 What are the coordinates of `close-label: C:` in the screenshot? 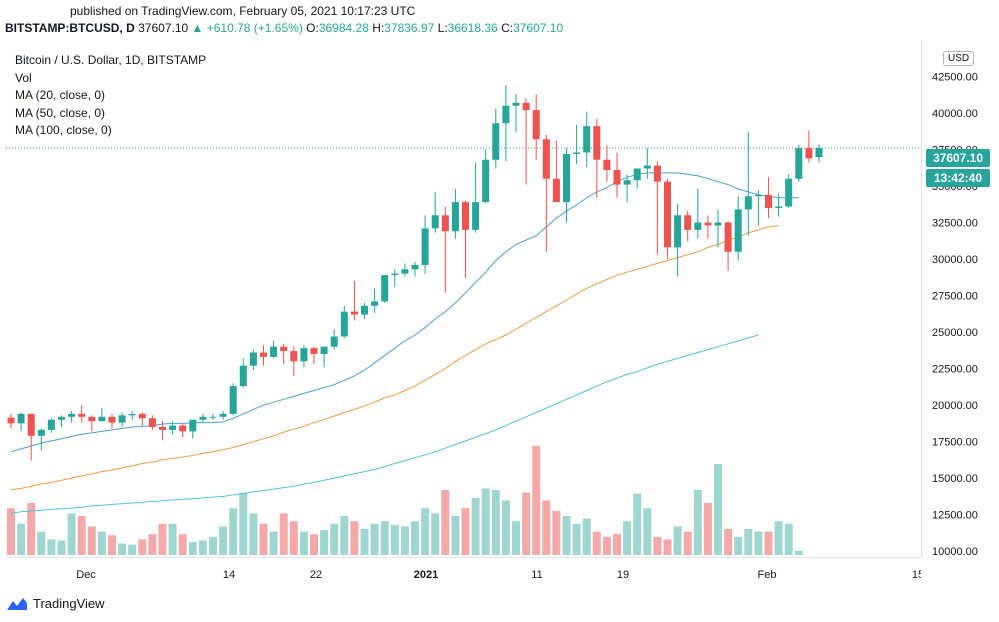 It's located at (507, 28).